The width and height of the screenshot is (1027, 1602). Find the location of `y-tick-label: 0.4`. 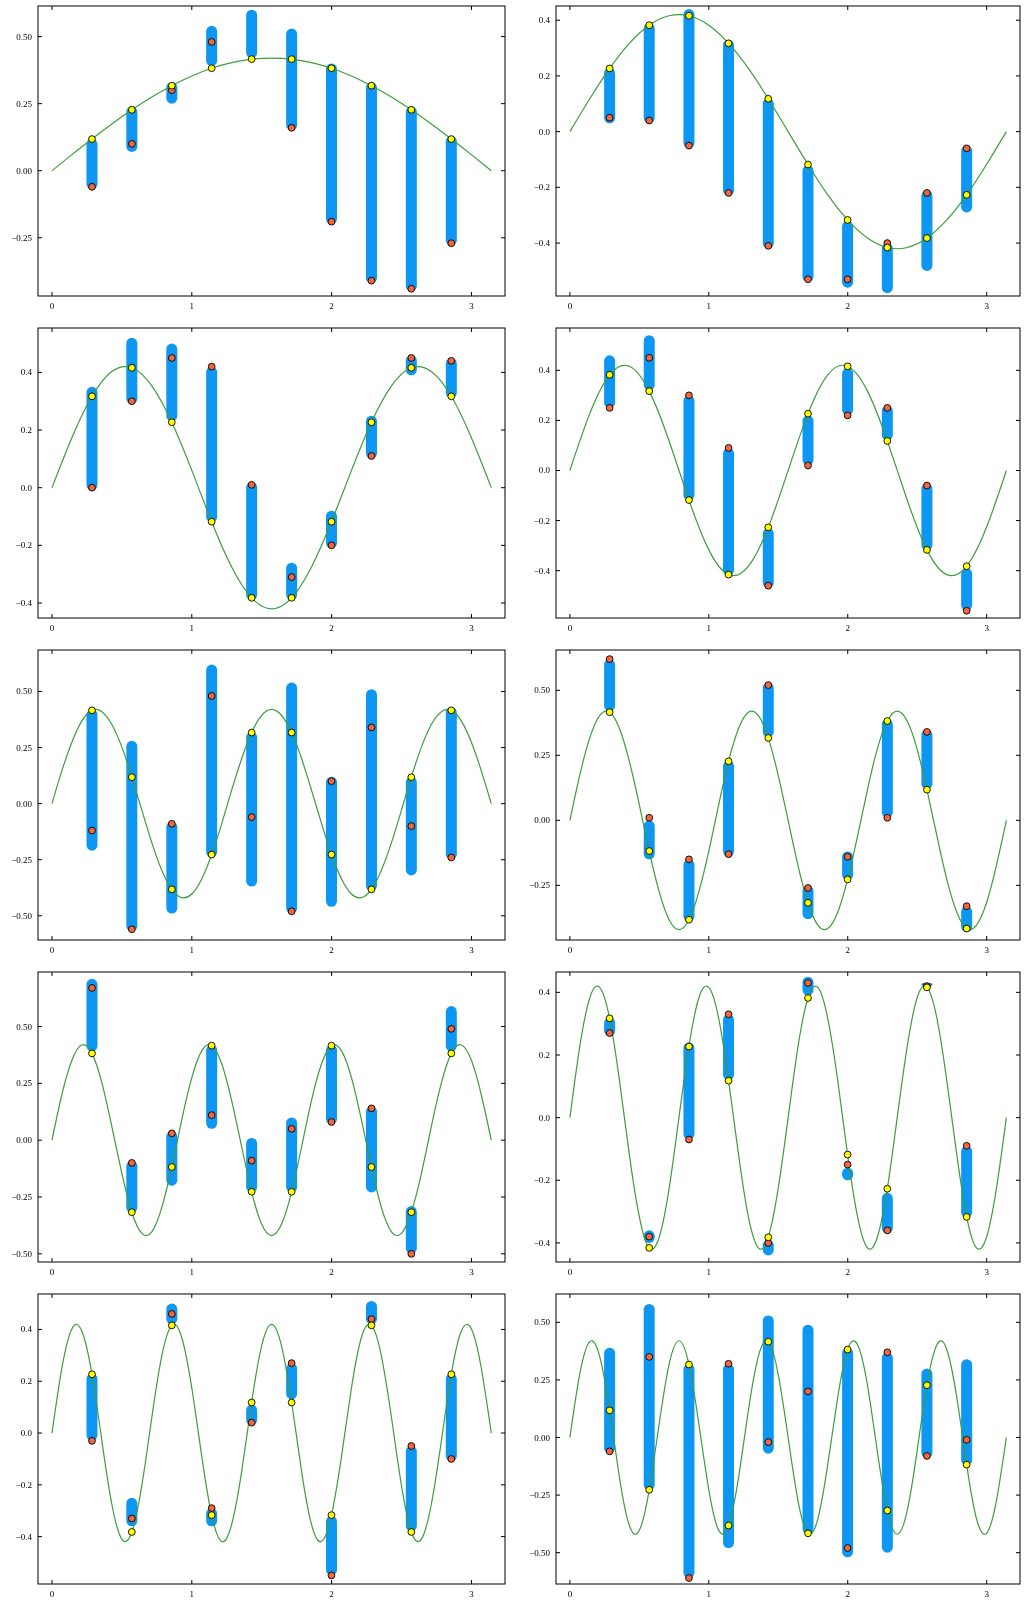

y-tick-label: 0.4 is located at coordinates (544, 992).